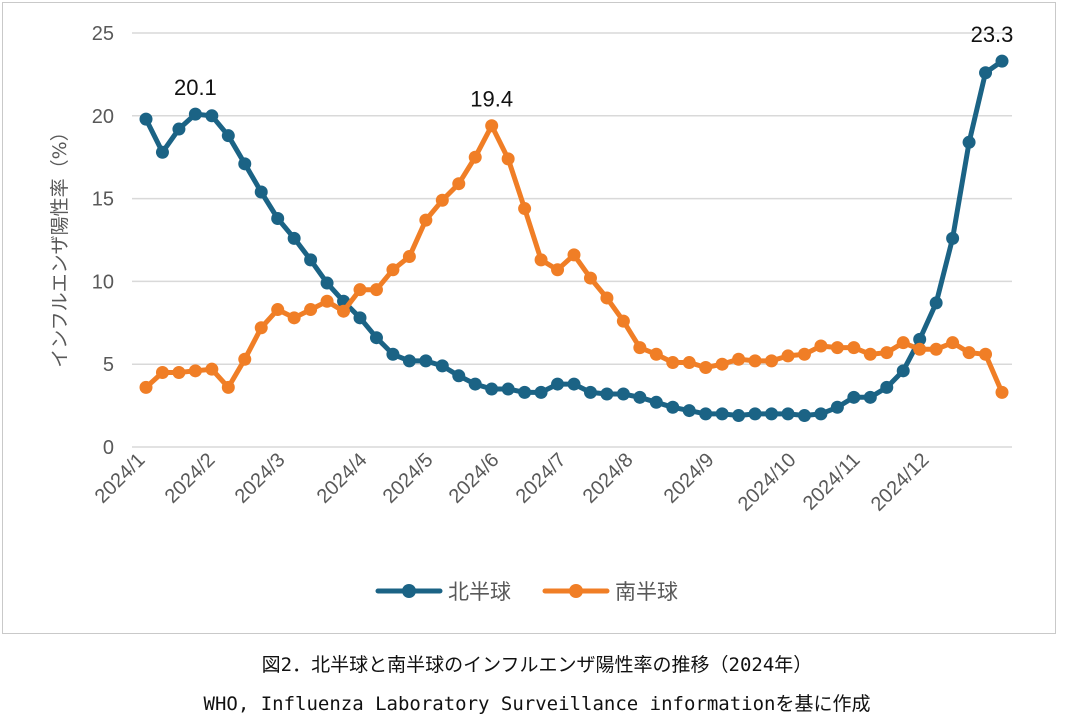 The height and width of the screenshot is (727, 1074). What do you see at coordinates (342, 478) in the screenshot?
I see `x-tick-label: 2024/4` at bounding box center [342, 478].